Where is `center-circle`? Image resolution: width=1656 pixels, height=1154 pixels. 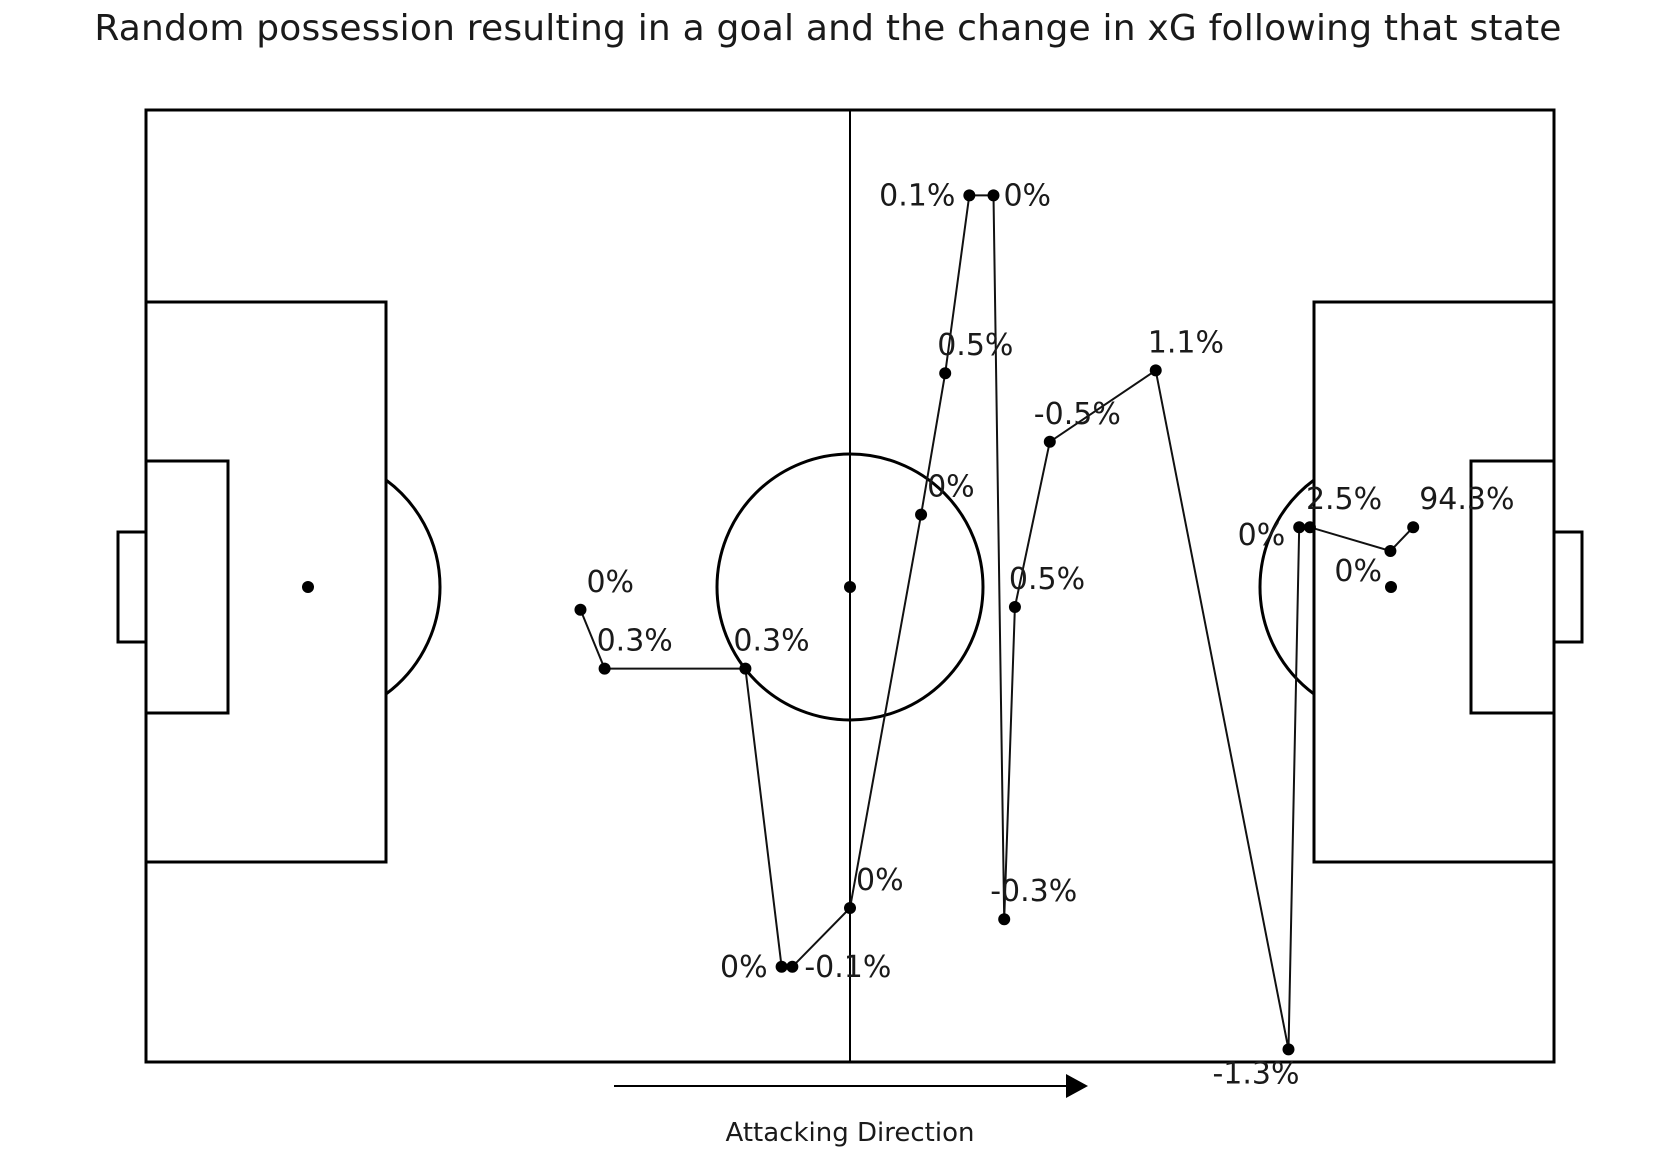
center-circle is located at coordinates (850, 587).